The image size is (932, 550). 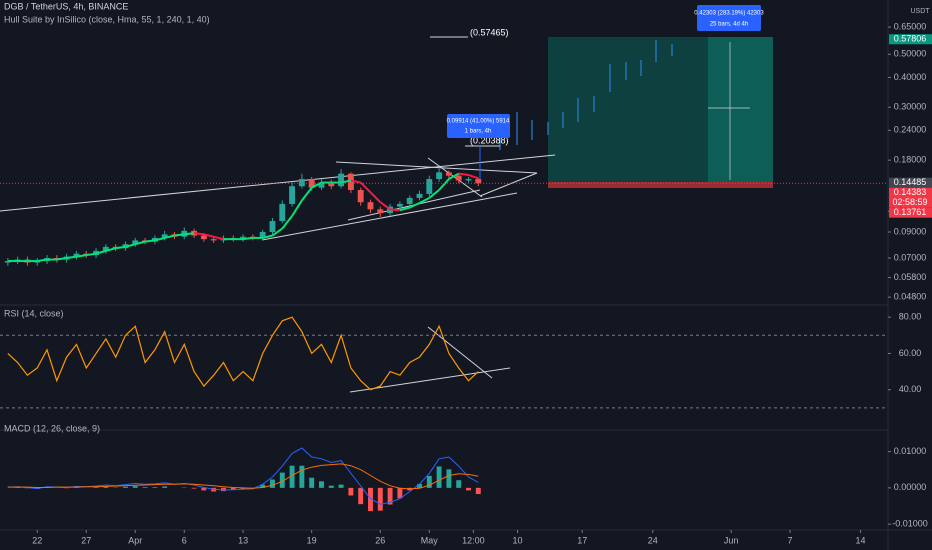 I want to click on x-tick-label: 19, so click(x=312, y=540).